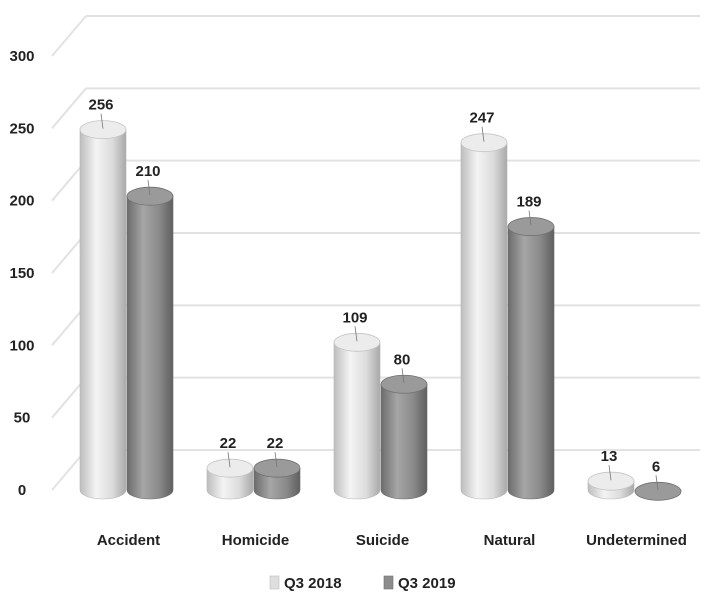 The width and height of the screenshot is (708, 603). I want to click on y-axis: 0 50 100 150 200 250 300, so click(21, 273).